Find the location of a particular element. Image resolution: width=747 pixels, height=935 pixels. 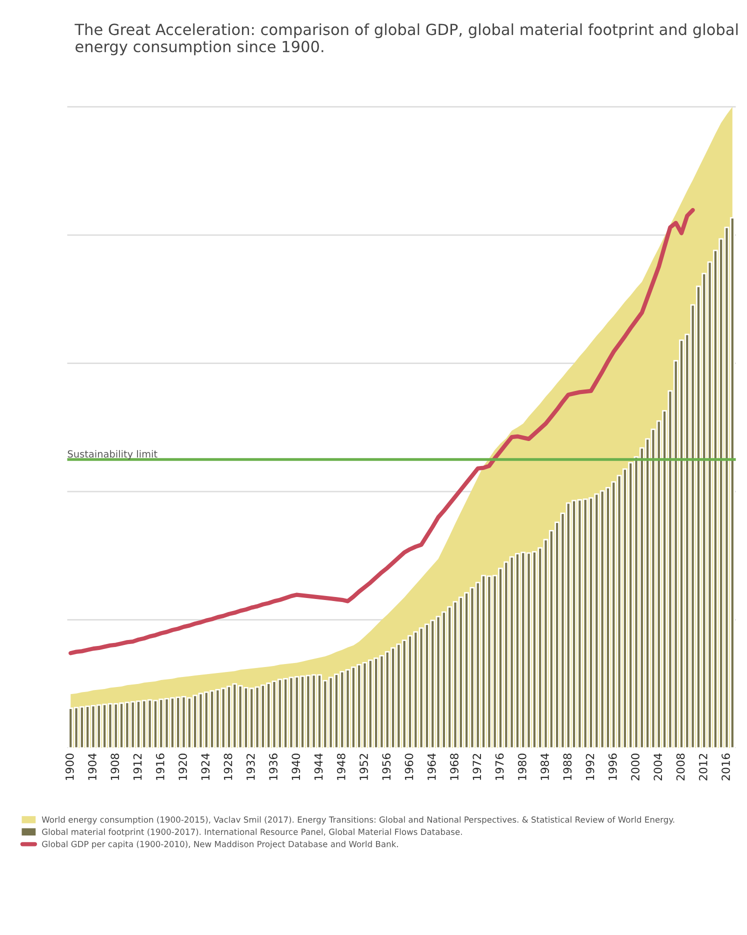

x-tick-label: 1940 is located at coordinates (296, 767).